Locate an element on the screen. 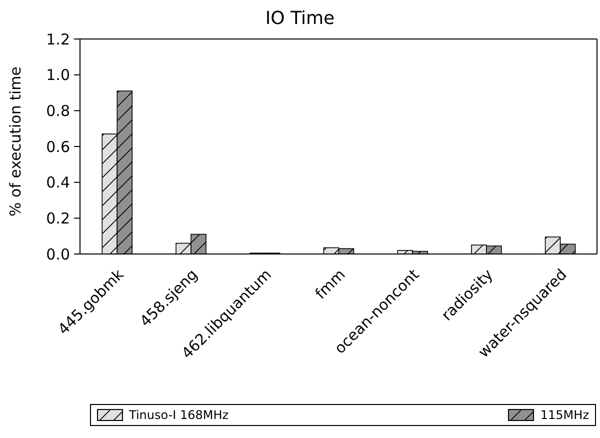  y-axis-title: % of execution time is located at coordinates (15, 141).